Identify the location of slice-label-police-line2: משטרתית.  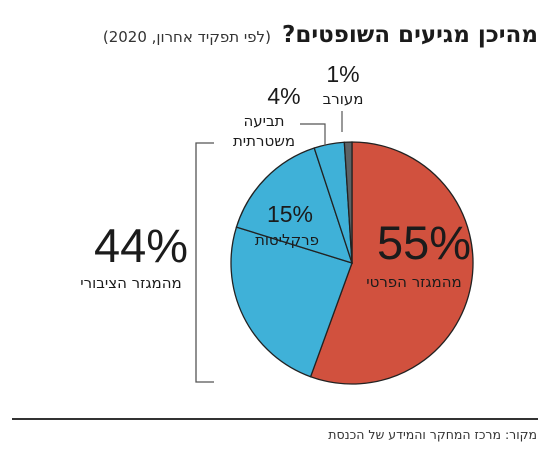
(264, 141).